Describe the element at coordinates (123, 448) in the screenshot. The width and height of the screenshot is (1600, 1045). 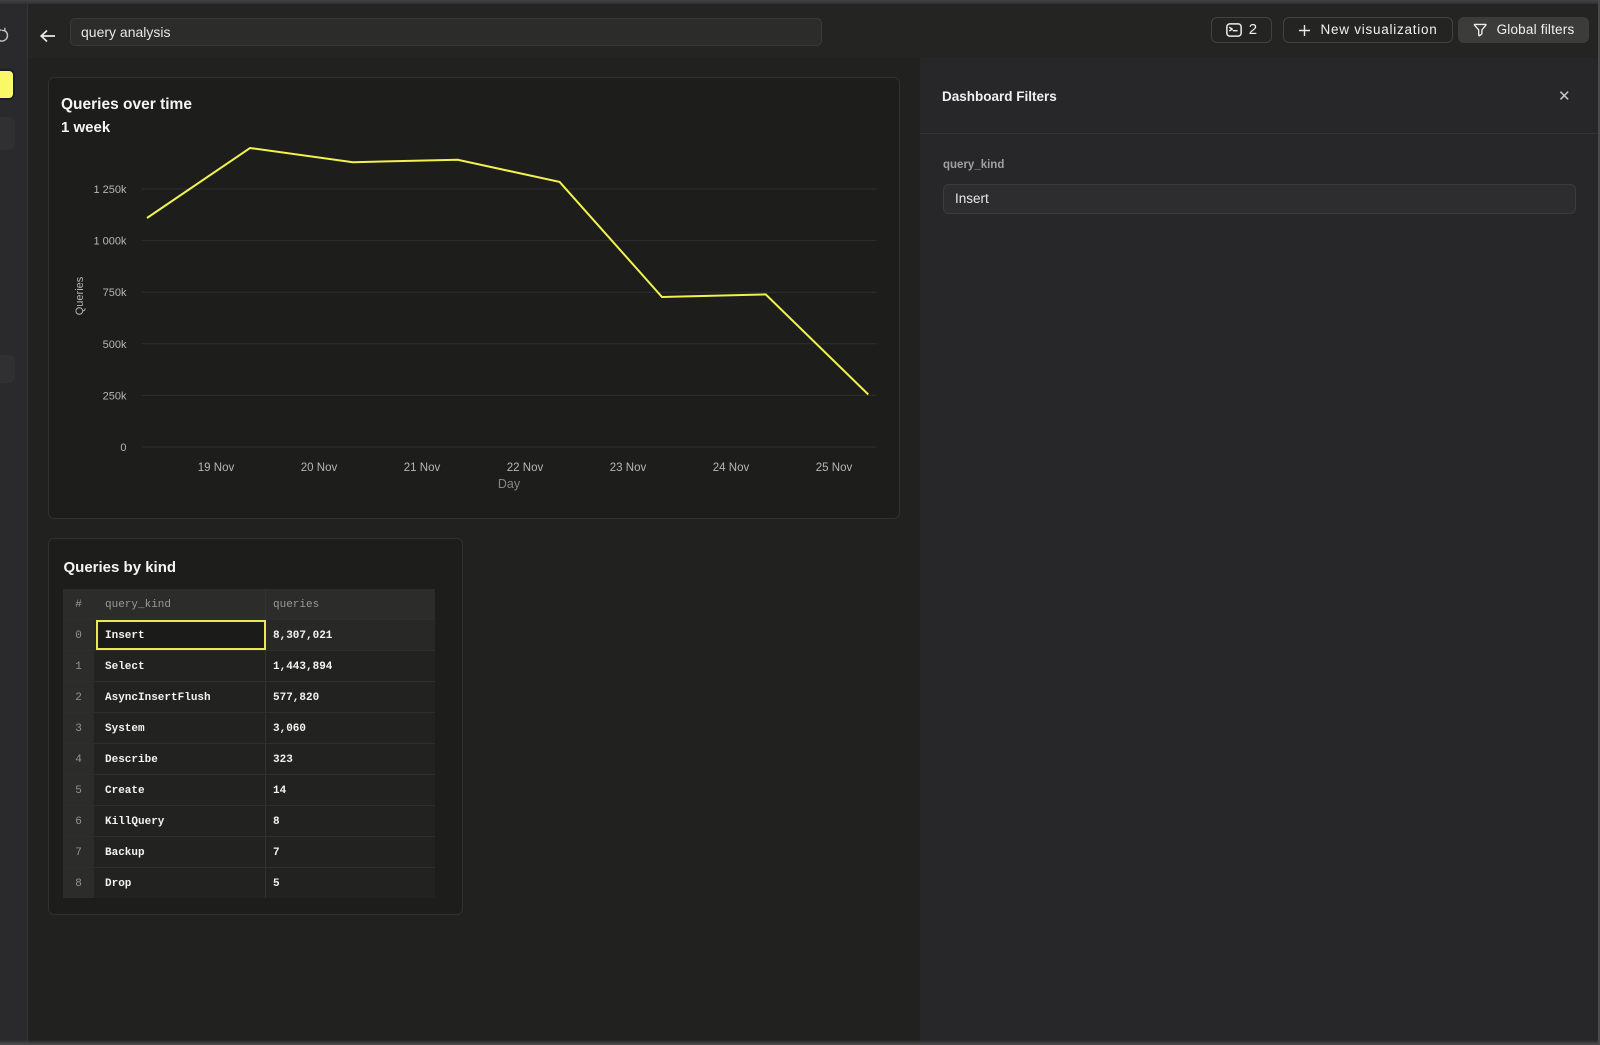
I see `svg-text: 0` at that location.